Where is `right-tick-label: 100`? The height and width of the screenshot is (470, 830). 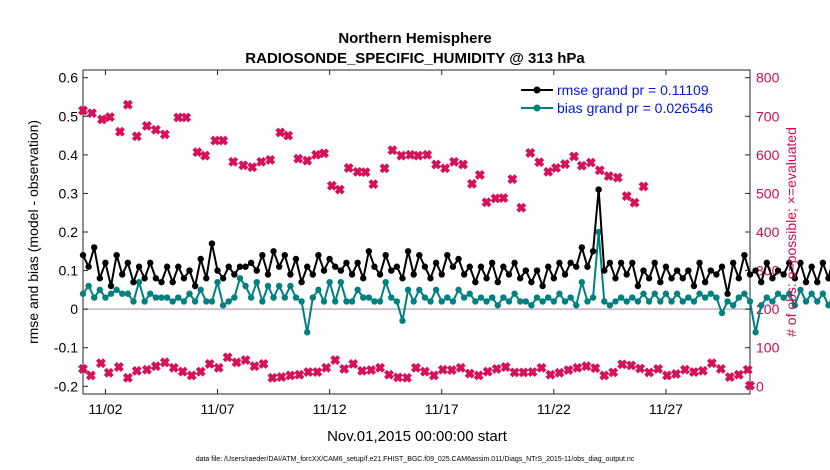 right-tick-label: 100 is located at coordinates (768, 348).